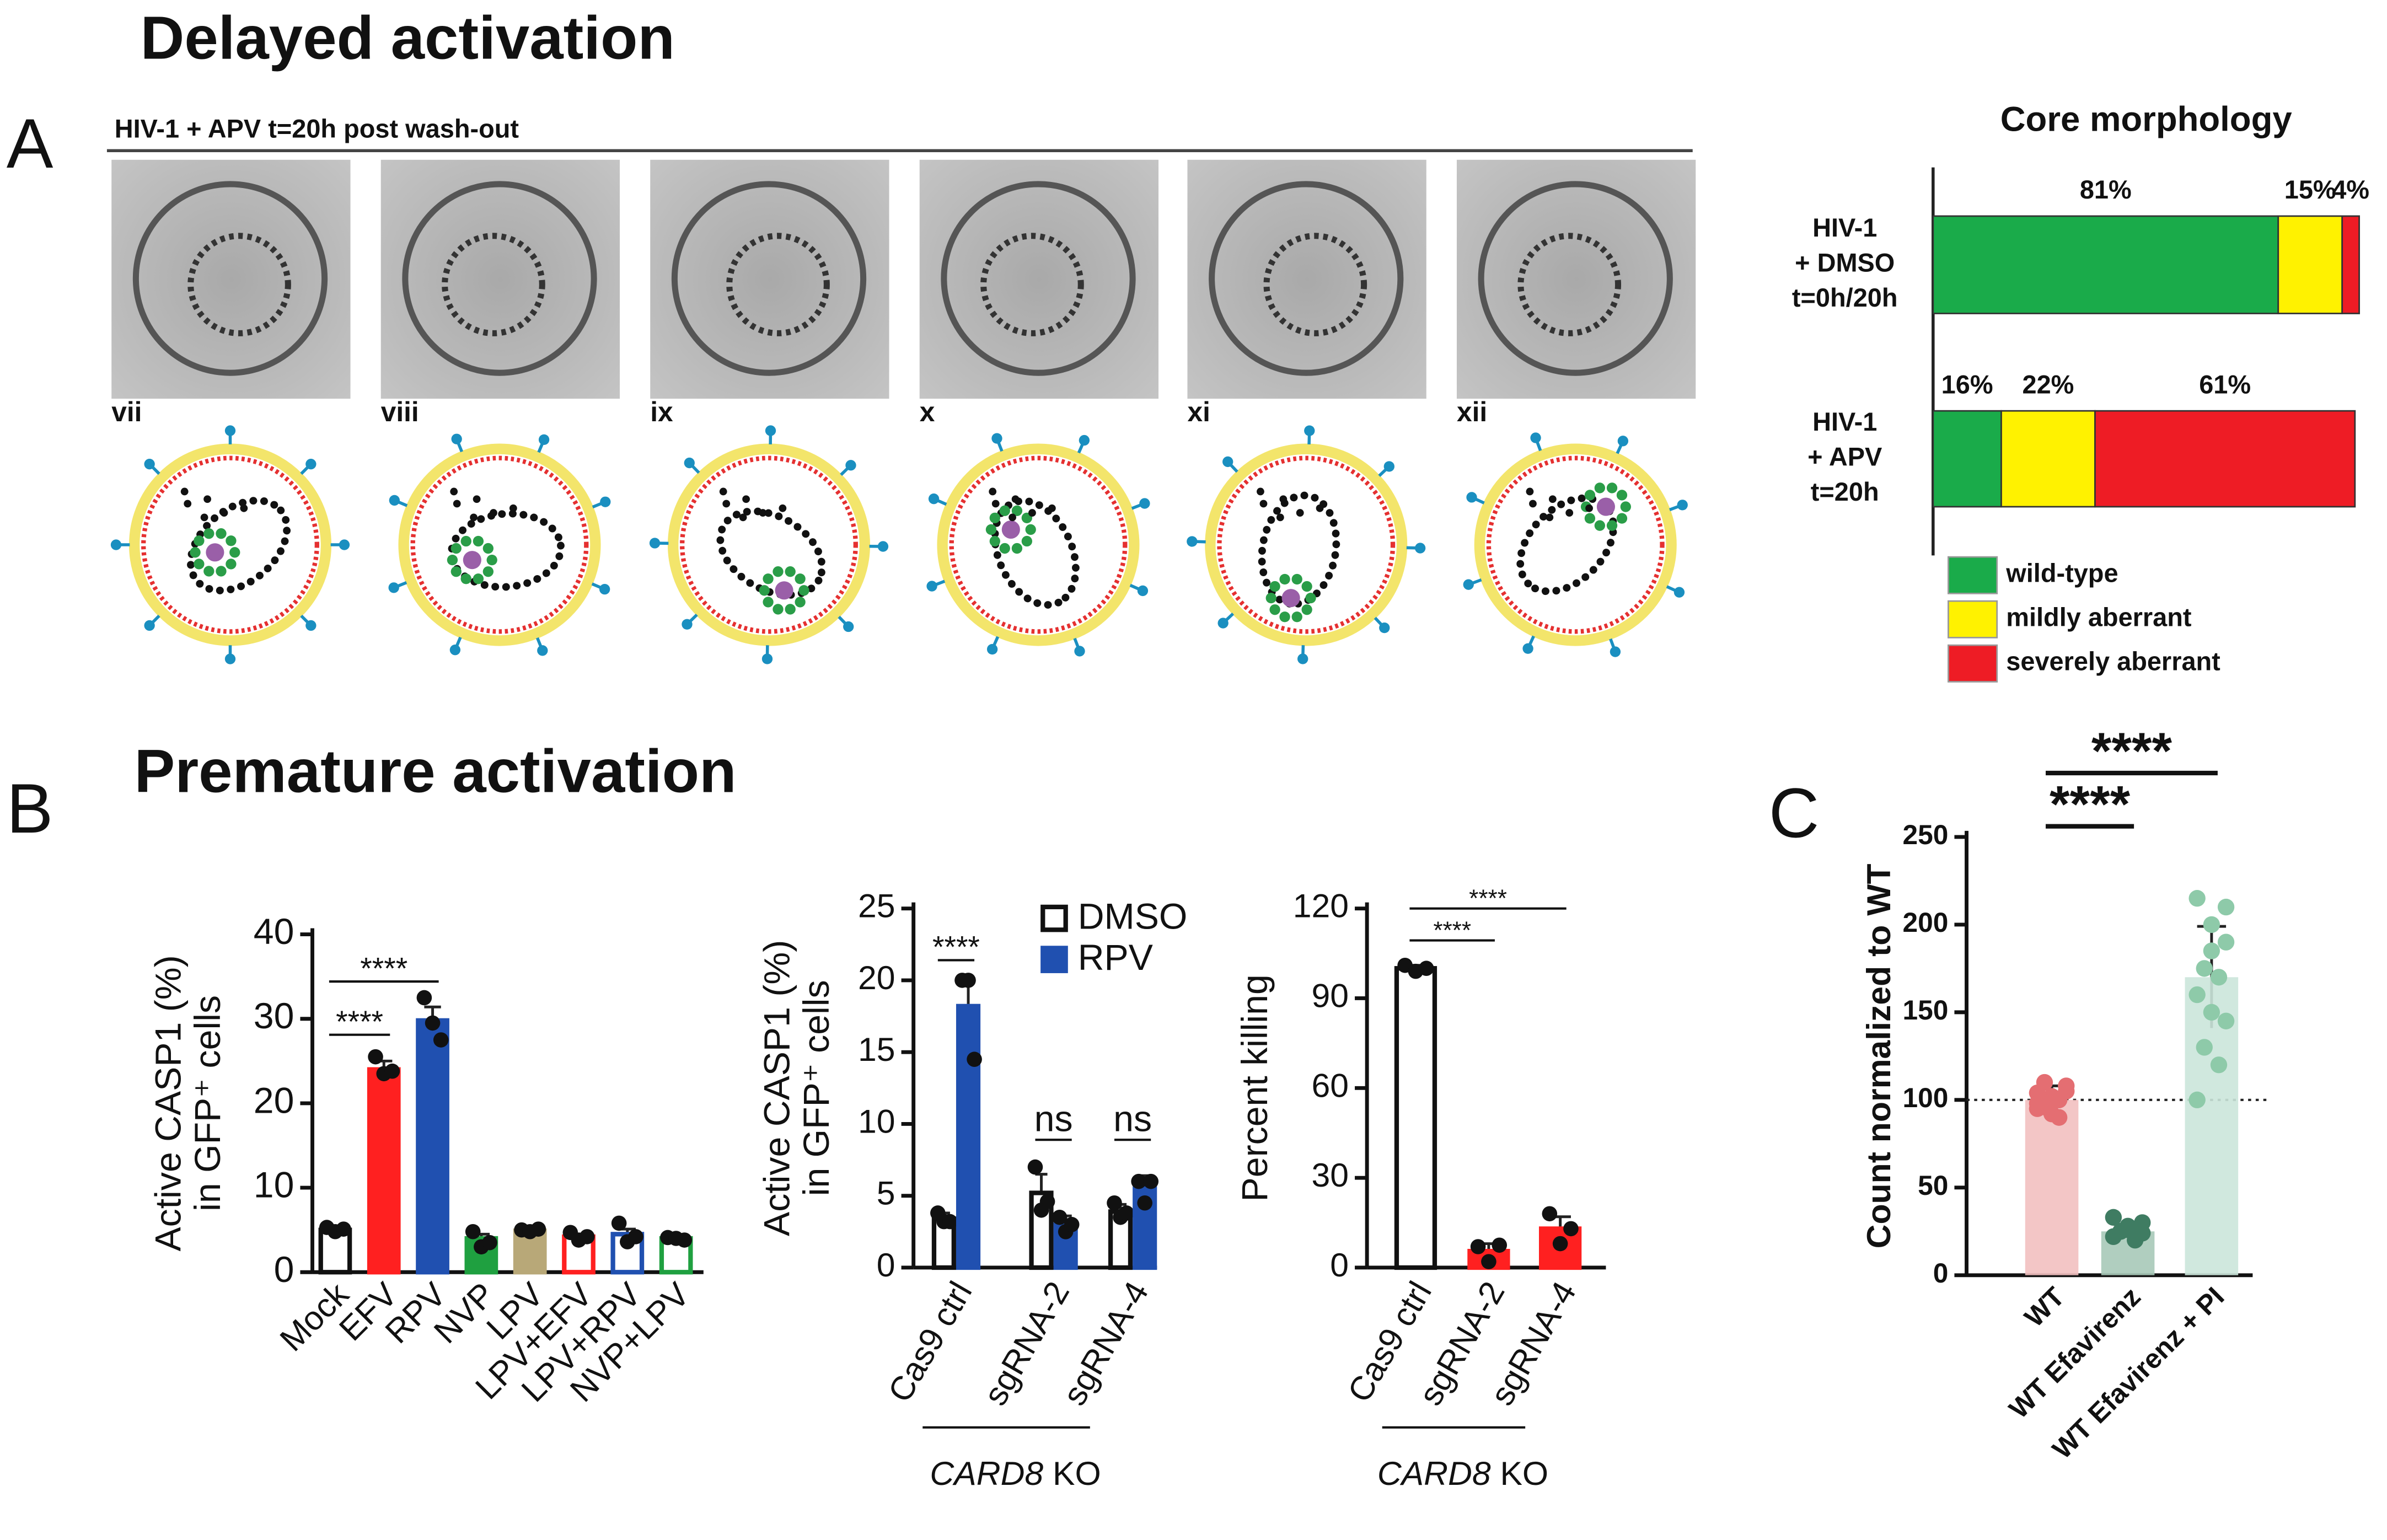 This screenshot has height=1540, width=2387. What do you see at coordinates (1330, 1175) in the screenshot?
I see `y-tick-label: 30` at bounding box center [1330, 1175].